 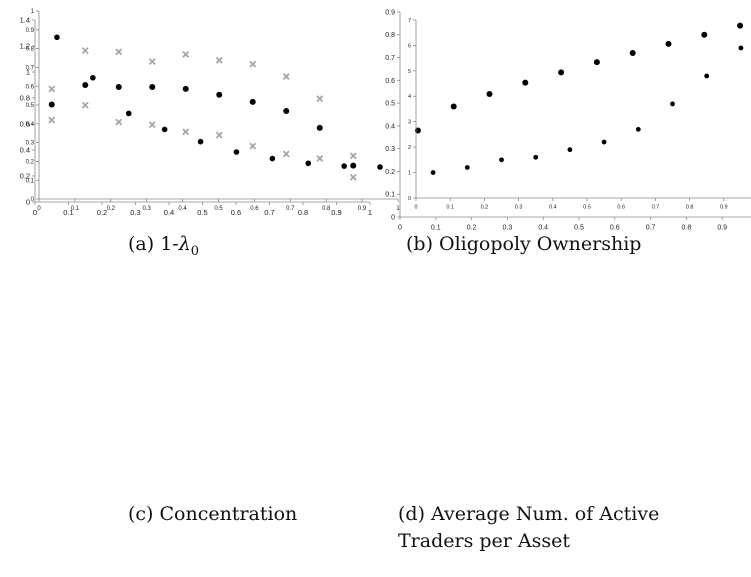 I want to click on caption-a-symbol: λ, so click(x=185, y=244).